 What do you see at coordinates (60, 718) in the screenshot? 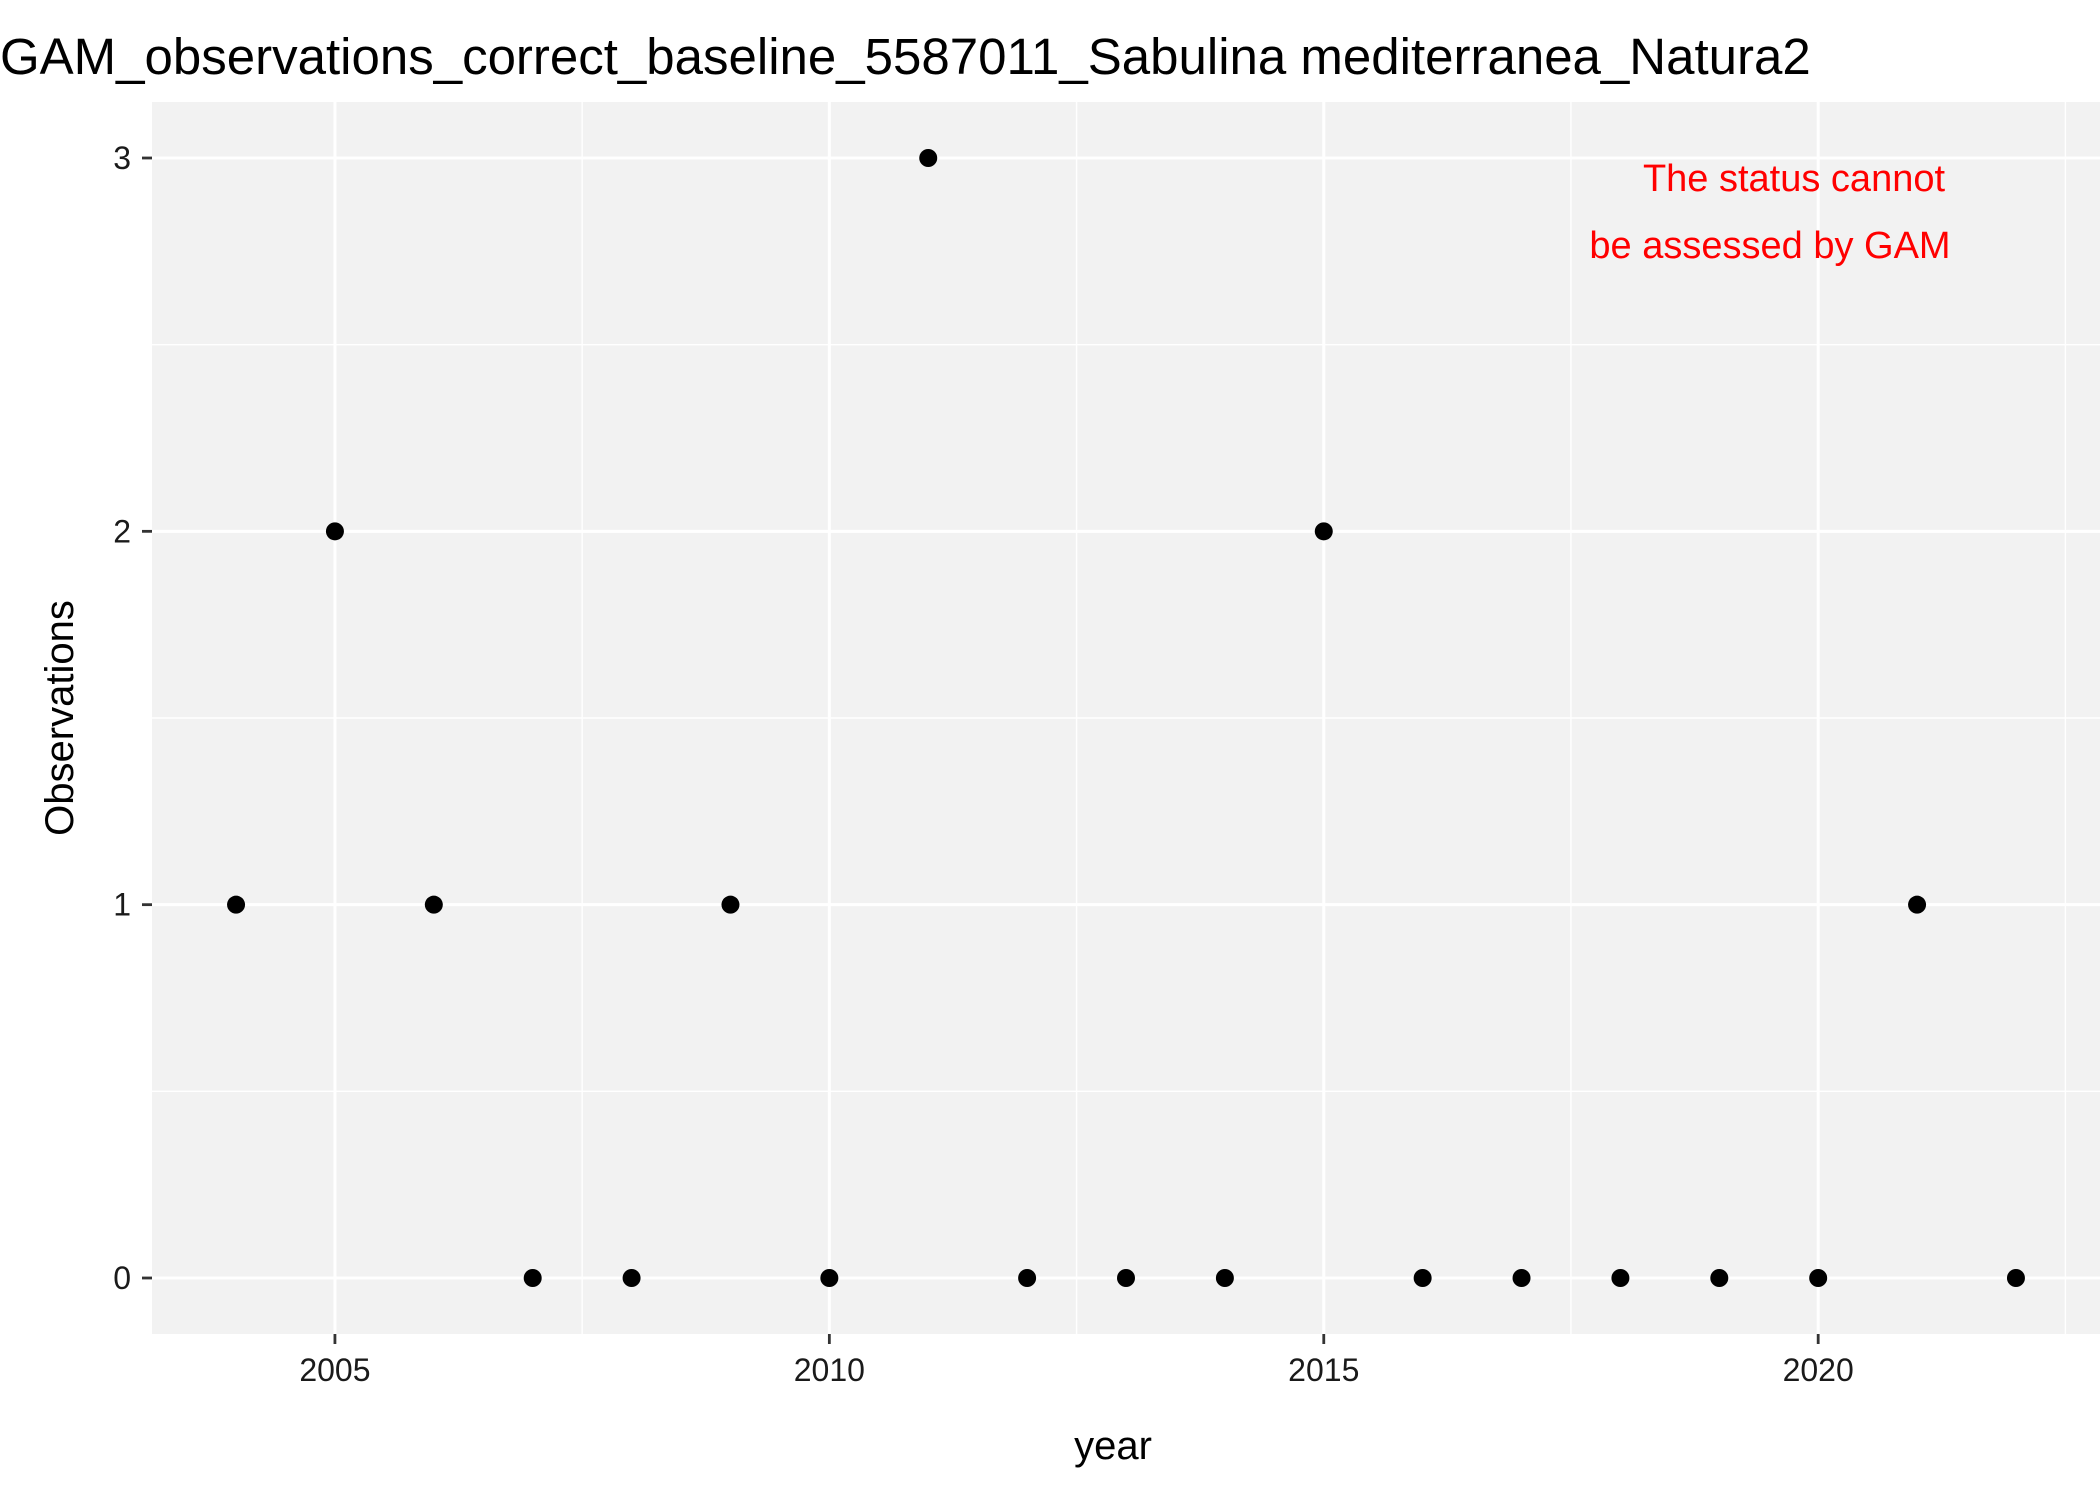
I see `y-axis-title: Observations` at bounding box center [60, 718].